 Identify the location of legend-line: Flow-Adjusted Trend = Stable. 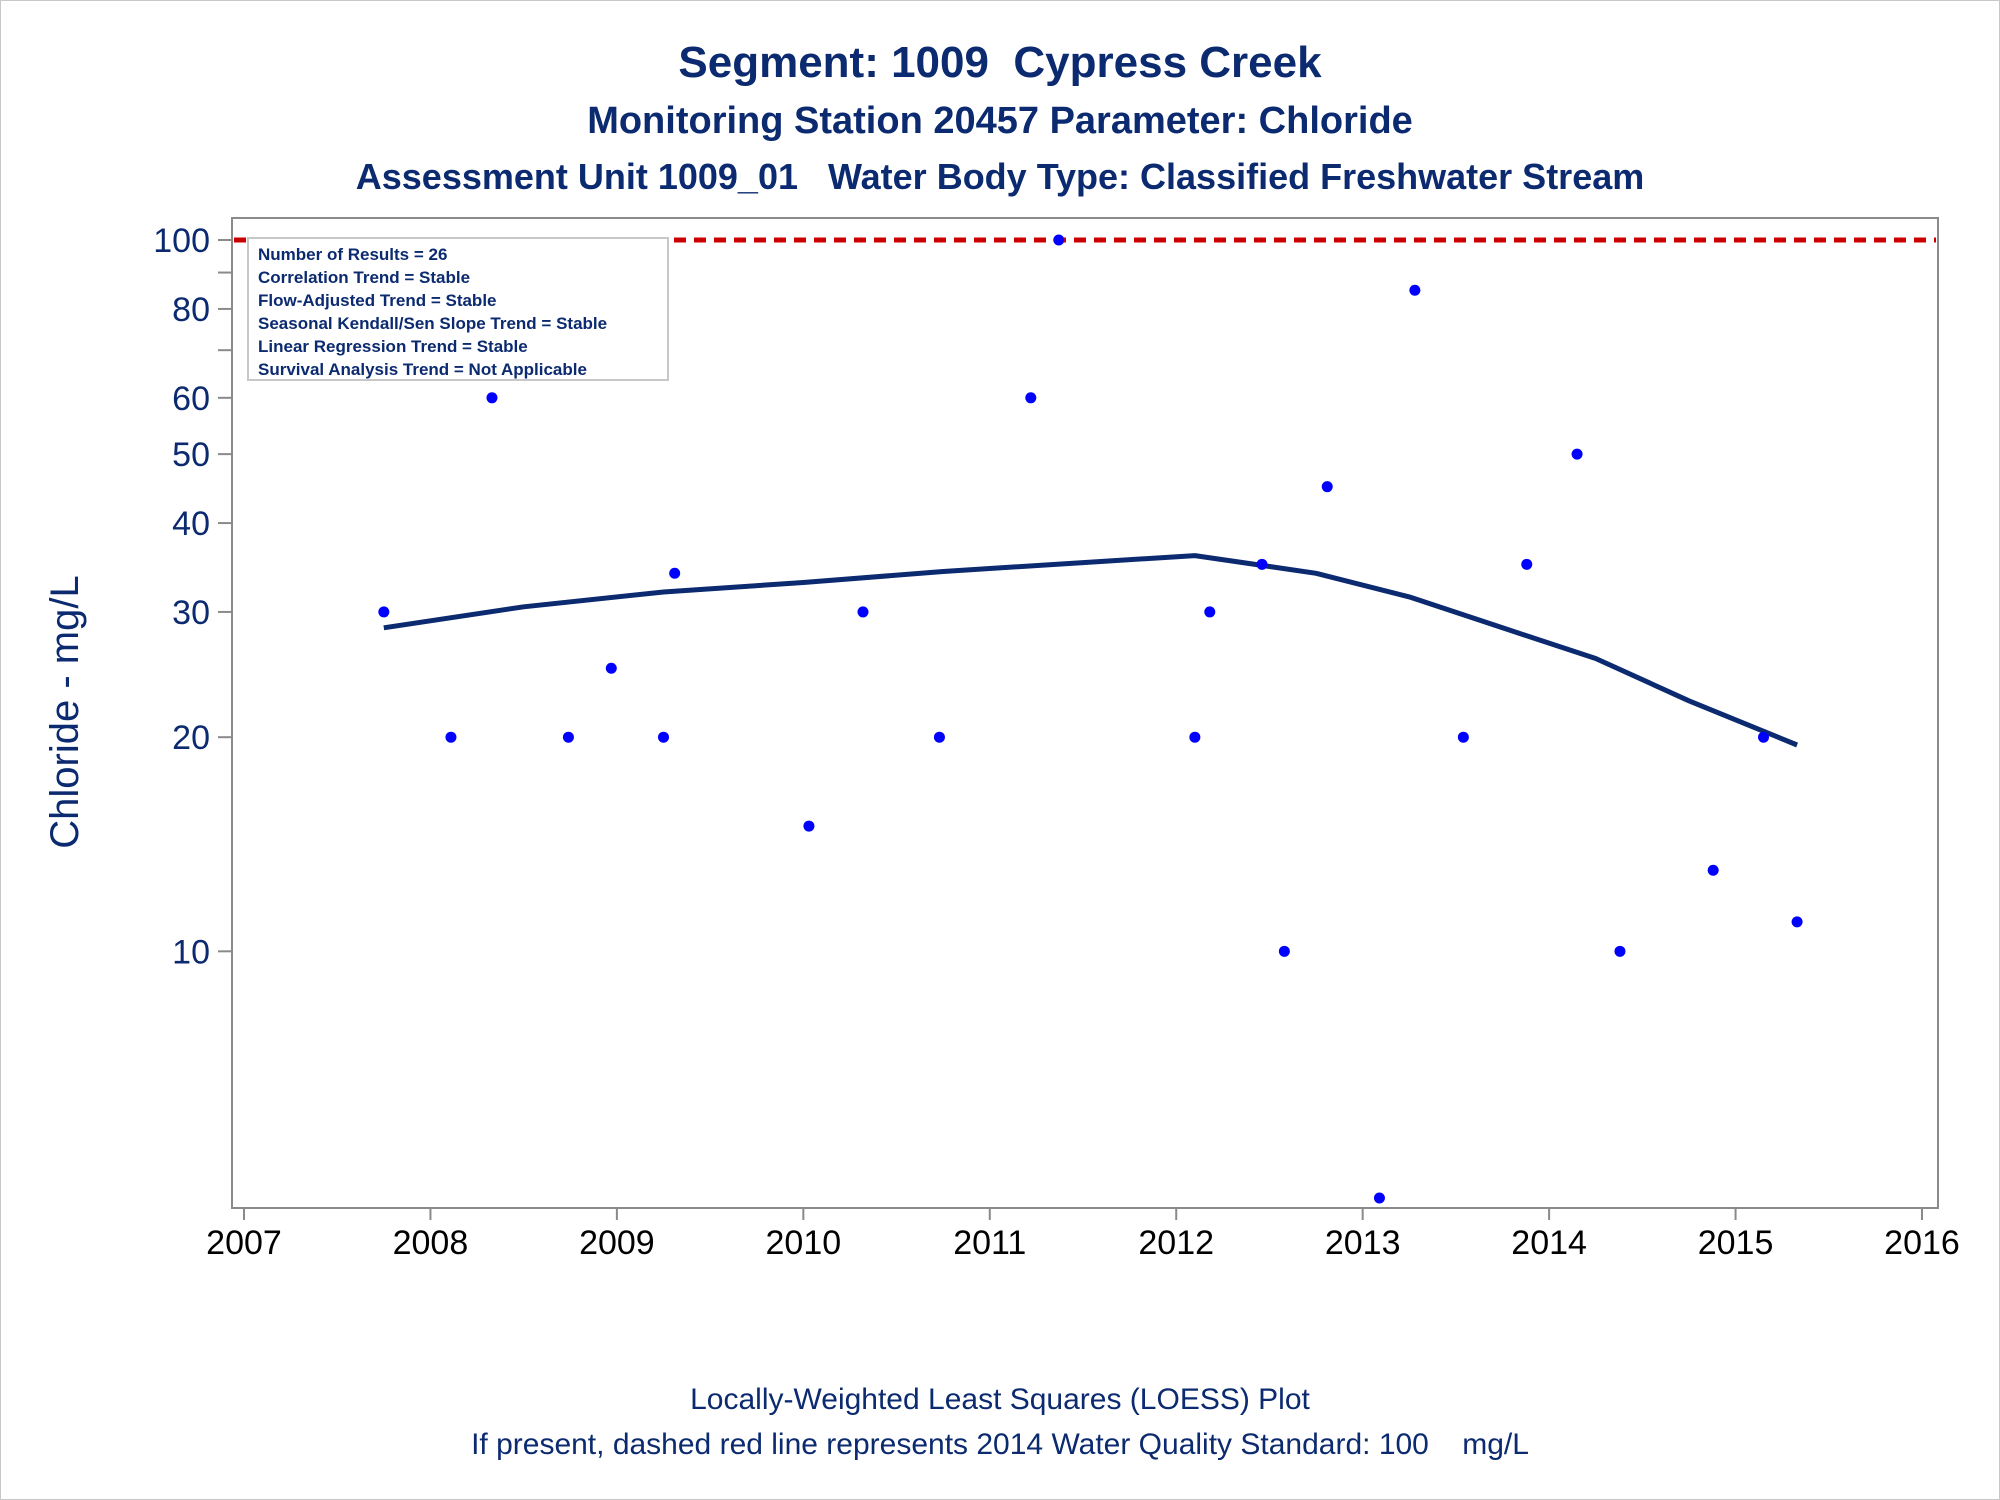
(377, 300).